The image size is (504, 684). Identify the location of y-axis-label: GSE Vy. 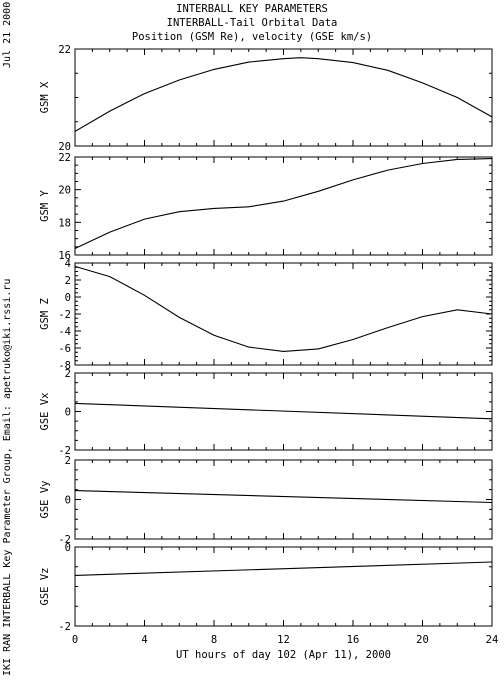
(45, 500).